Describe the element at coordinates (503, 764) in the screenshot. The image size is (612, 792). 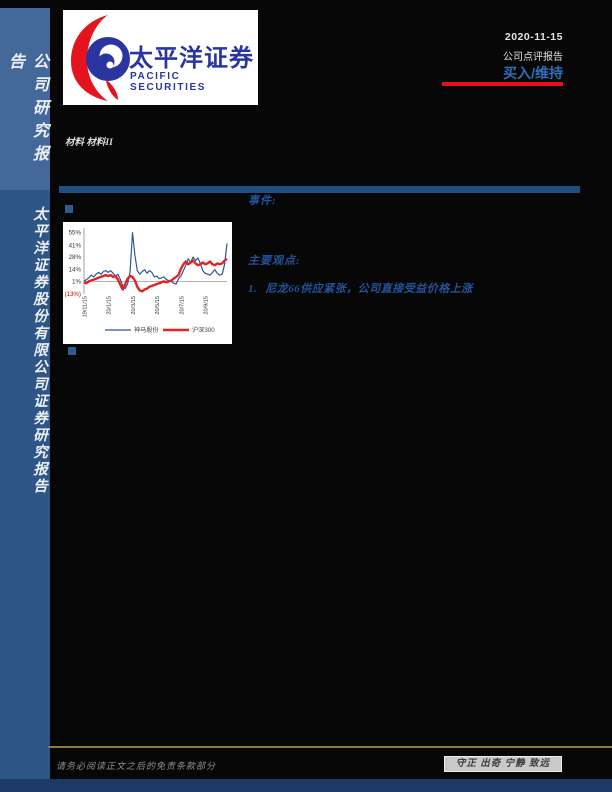
I see `company-motto-badge: 守正 出奇 宁静 致远` at that location.